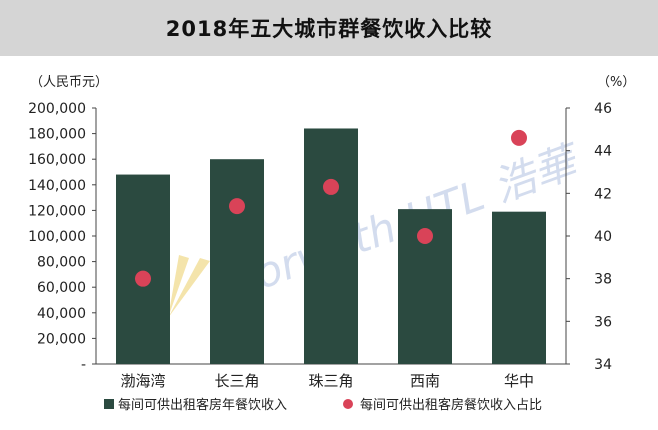 Image resolution: width=658 pixels, height=430 pixels. I want to click on left-tick-label: 20,000, so click(61, 339).